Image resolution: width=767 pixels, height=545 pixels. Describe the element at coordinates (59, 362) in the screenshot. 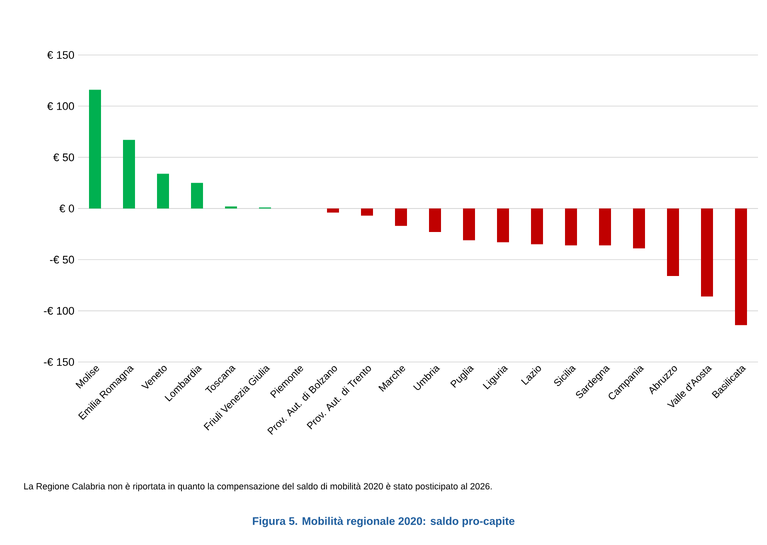

I see `y-tick-label: -€ 150` at that location.